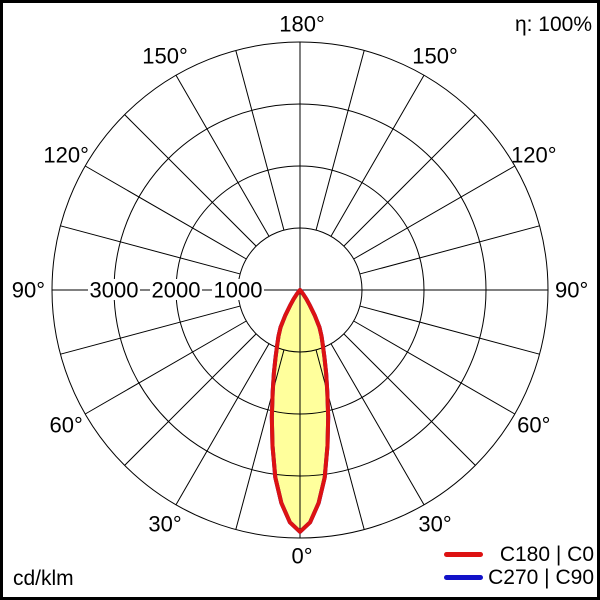  What do you see at coordinates (553, 24) in the screenshot?
I see `efficiency-label: η: 100%` at bounding box center [553, 24].